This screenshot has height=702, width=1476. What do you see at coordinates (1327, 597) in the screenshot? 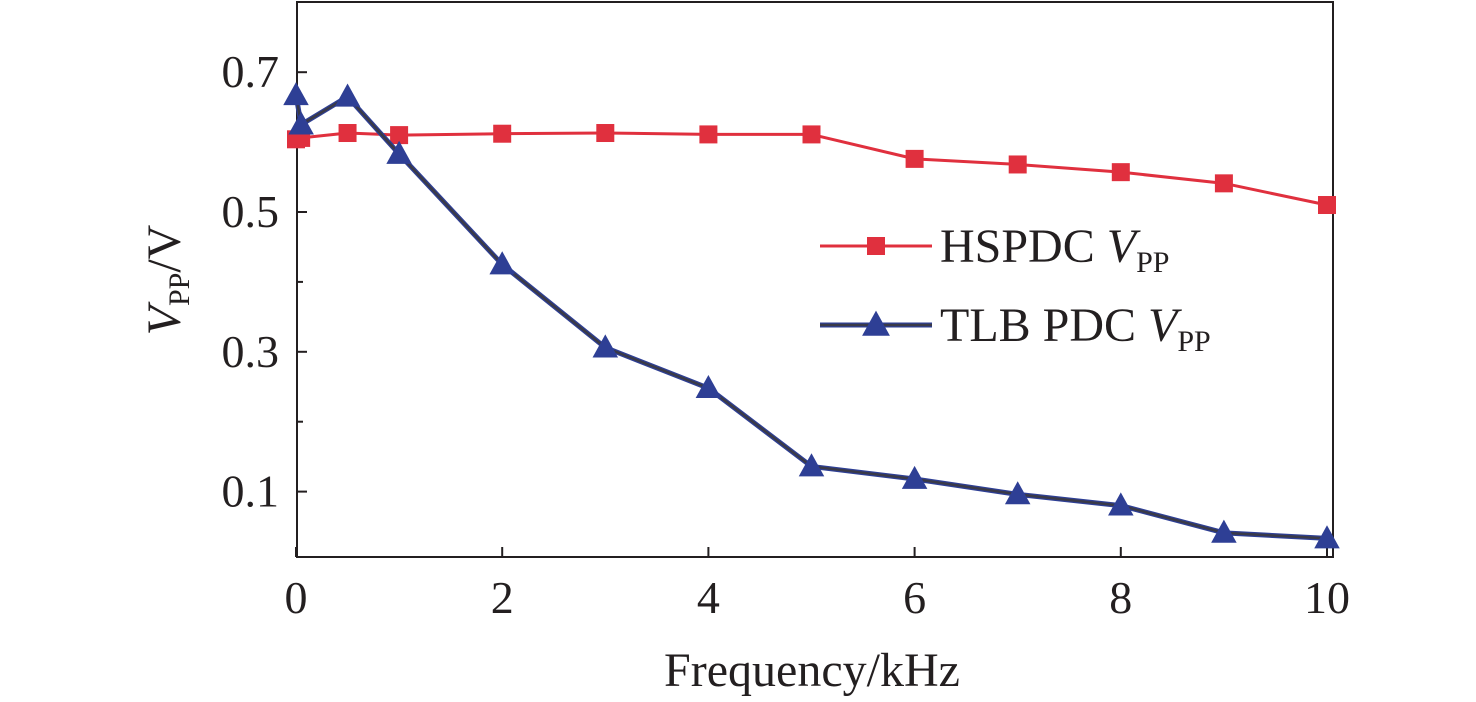
I see `x-tick-label: 10` at bounding box center [1327, 597].